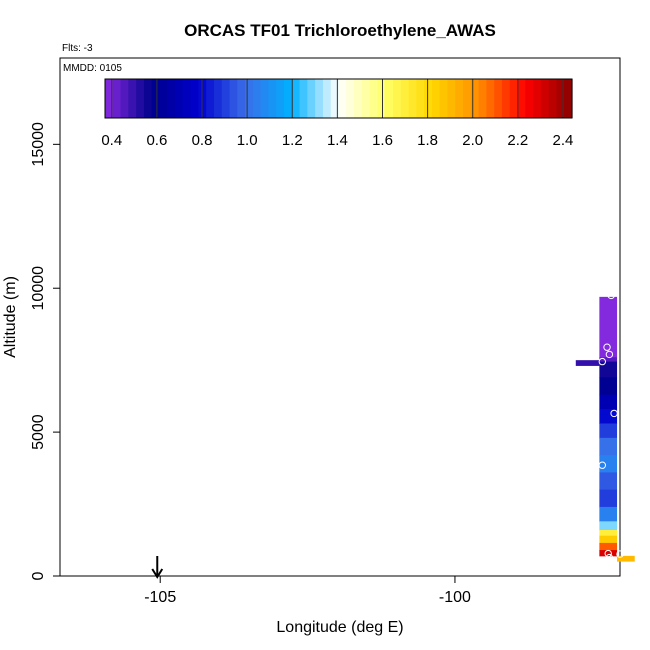 The image size is (650, 650). I want to click on colorbar-tick-label: 1.8, so click(427, 140).